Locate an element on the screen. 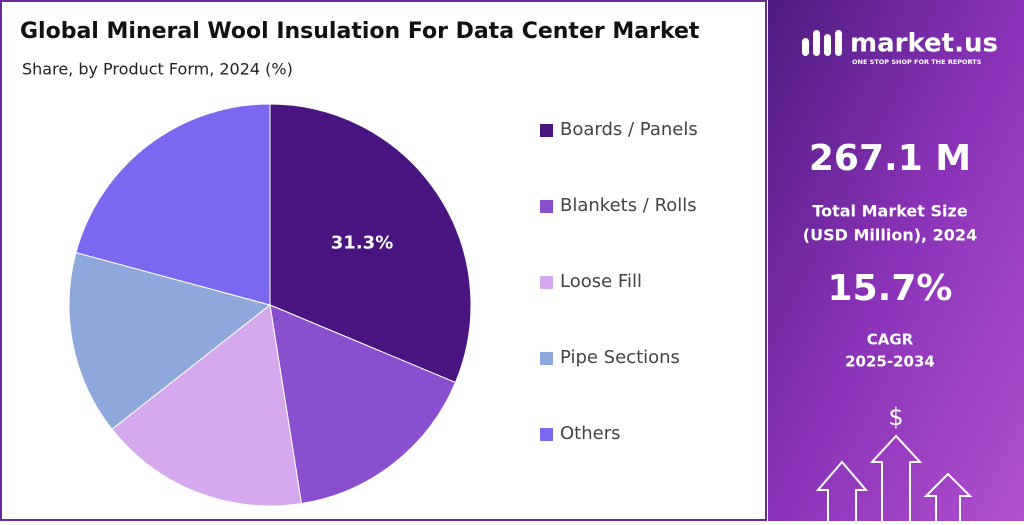  value-label: 31.3% is located at coordinates (362, 243).